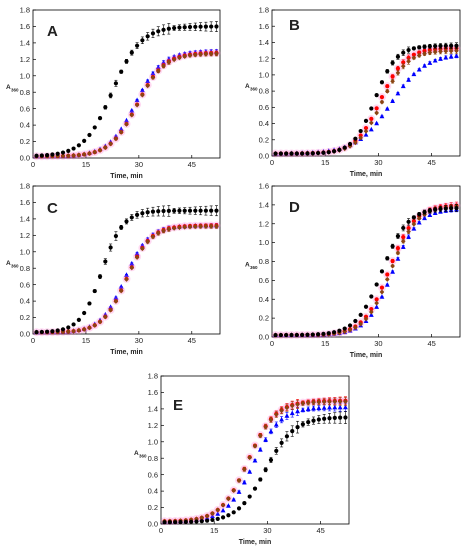  Describe the element at coordinates (126, 176) in the screenshot. I see `x-axis-title: Time, min` at that location.